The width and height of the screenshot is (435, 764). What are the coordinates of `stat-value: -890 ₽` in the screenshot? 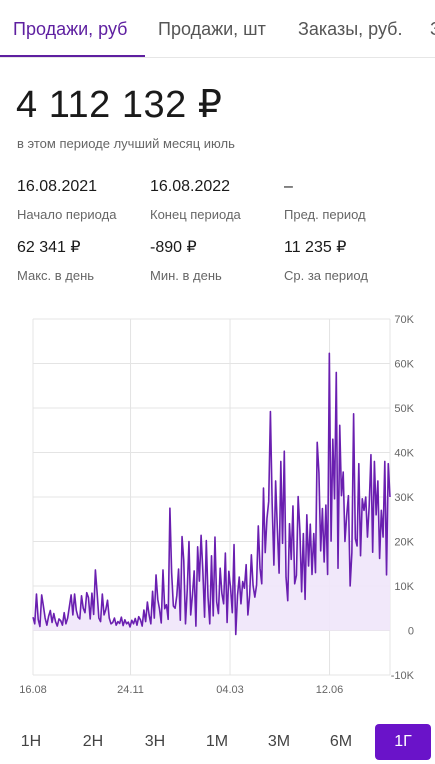 It's located at (173, 247).